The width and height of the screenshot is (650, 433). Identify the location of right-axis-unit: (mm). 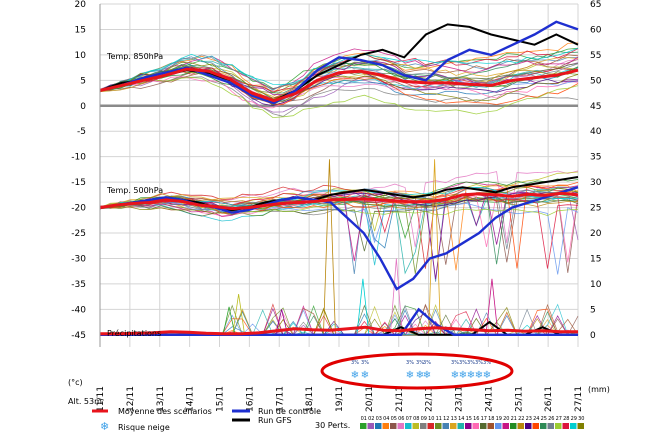
(599, 389).